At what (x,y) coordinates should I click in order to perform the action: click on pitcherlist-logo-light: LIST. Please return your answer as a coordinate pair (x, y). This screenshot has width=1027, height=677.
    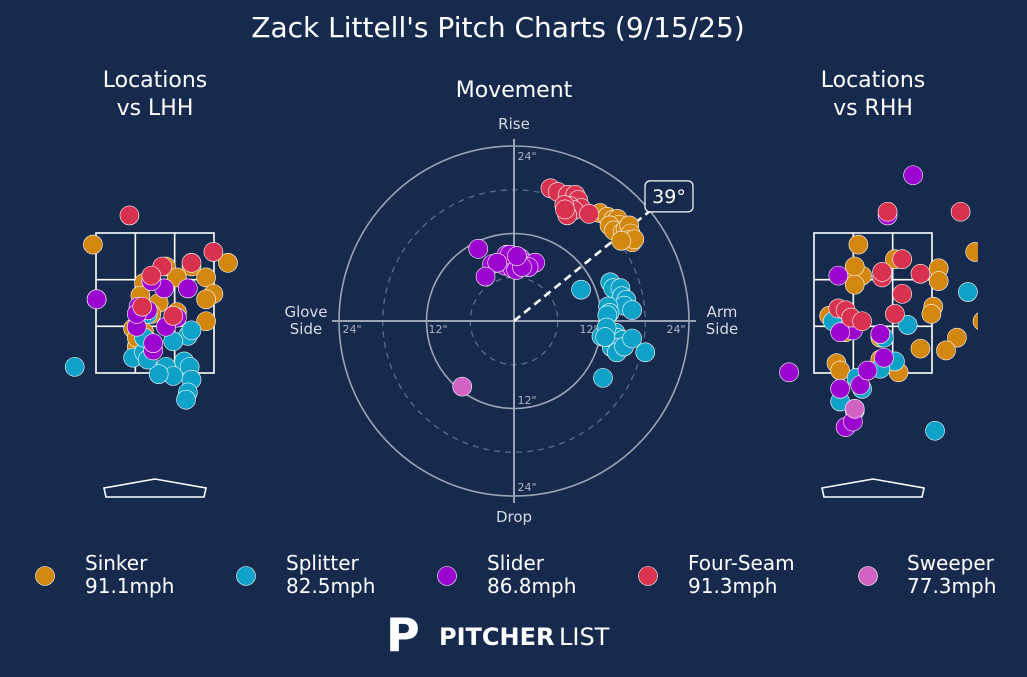
    Looking at the image, I should click on (584, 637).